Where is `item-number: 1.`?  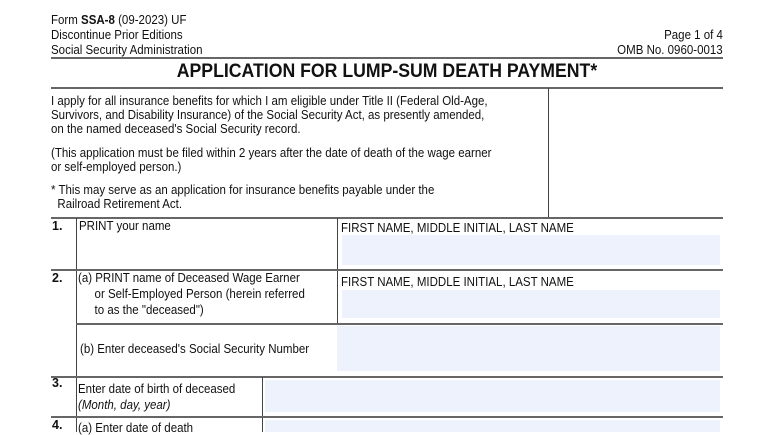 item-number: 1. is located at coordinates (57, 226).